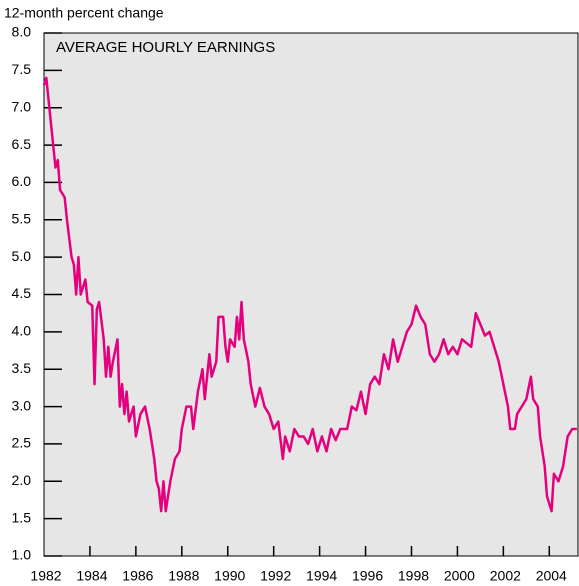 This screenshot has width=579, height=586. I want to click on y-axis-label: 12-month percent change, so click(84, 13).